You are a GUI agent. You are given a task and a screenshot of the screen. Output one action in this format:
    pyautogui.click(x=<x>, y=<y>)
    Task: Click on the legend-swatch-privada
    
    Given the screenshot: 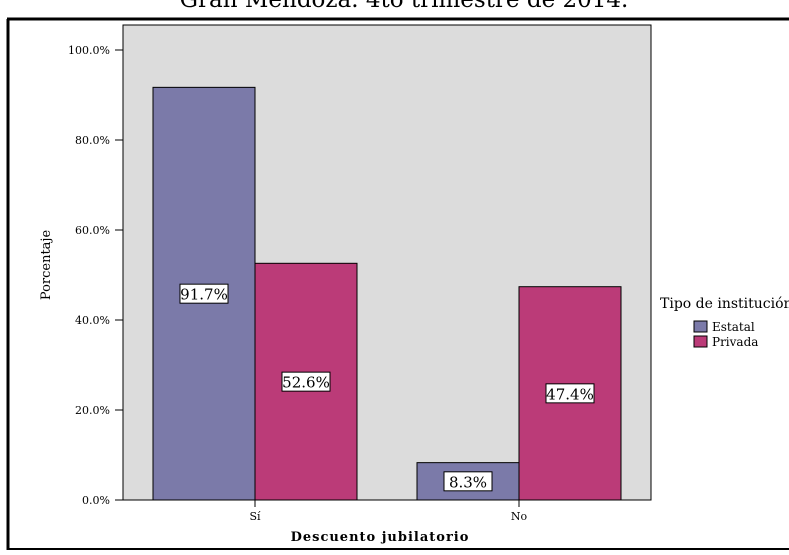 What is the action you would take?
    pyautogui.click(x=700, y=341)
    